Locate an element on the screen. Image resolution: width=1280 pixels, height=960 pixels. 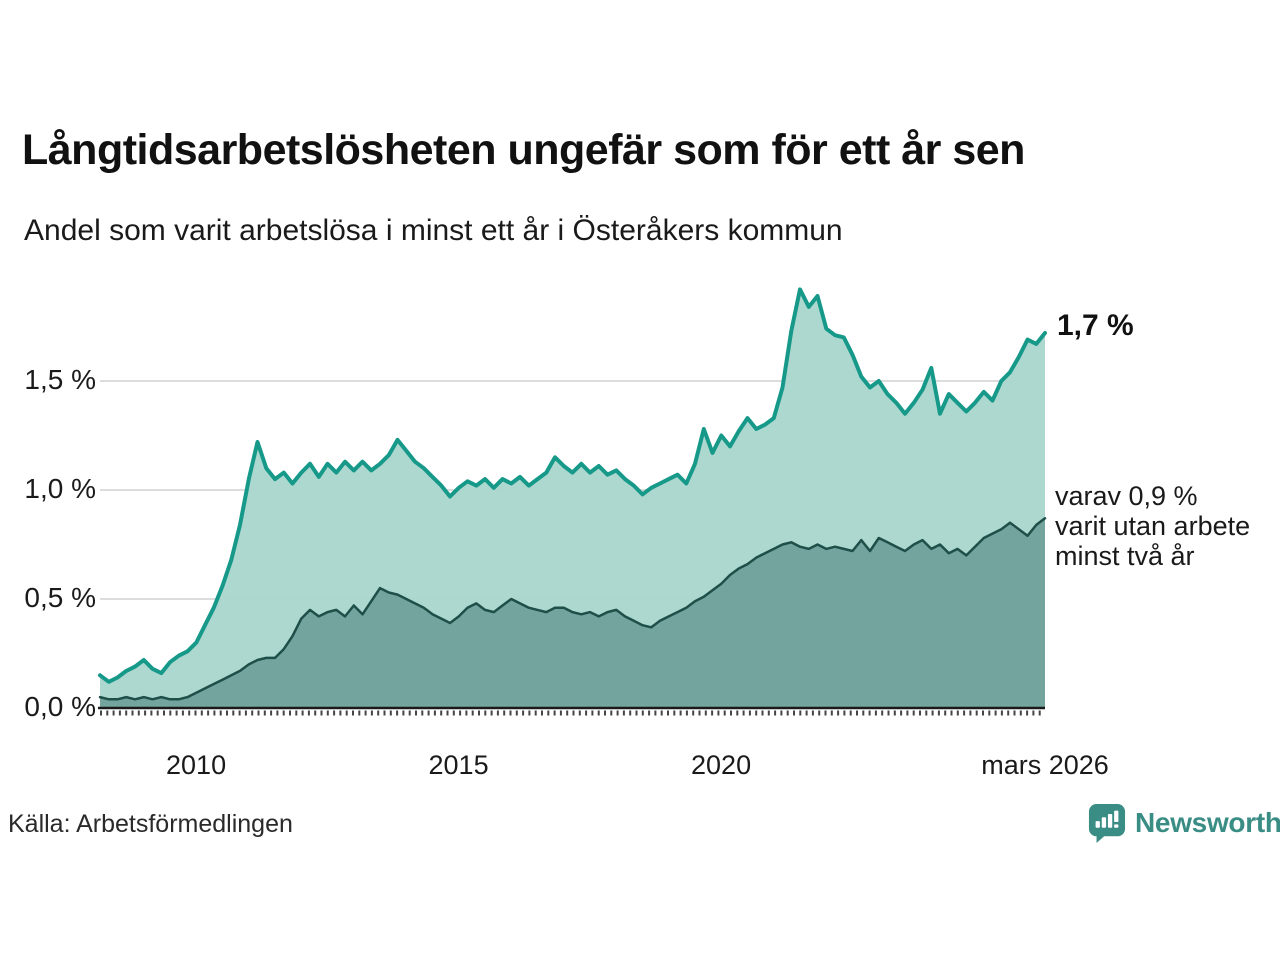
y-axis-tick-label: 0,0 % is located at coordinates (60, 706).